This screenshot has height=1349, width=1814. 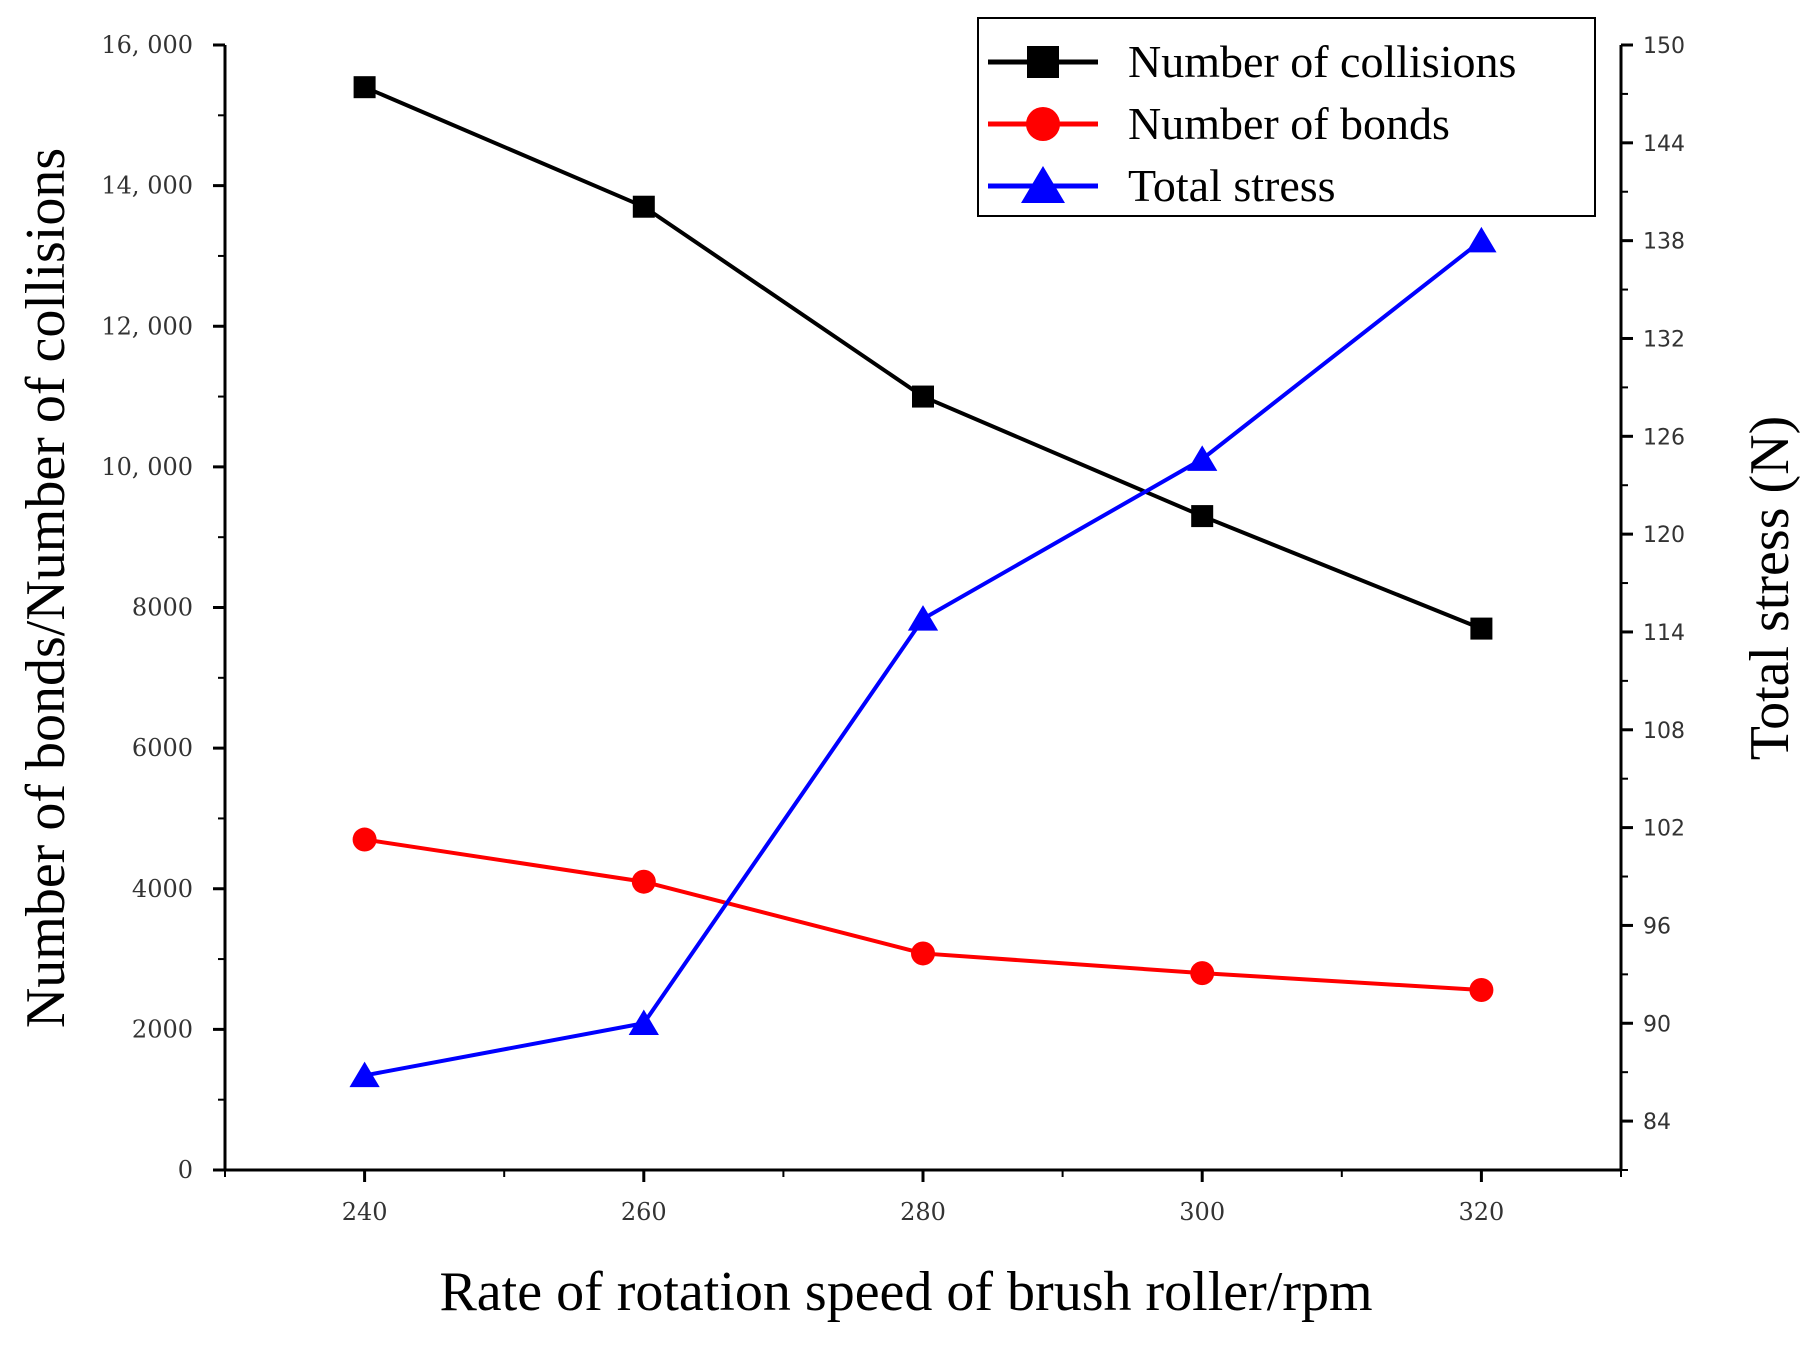 I want to click on left-y-tick-label: 4000, so click(x=162, y=889).